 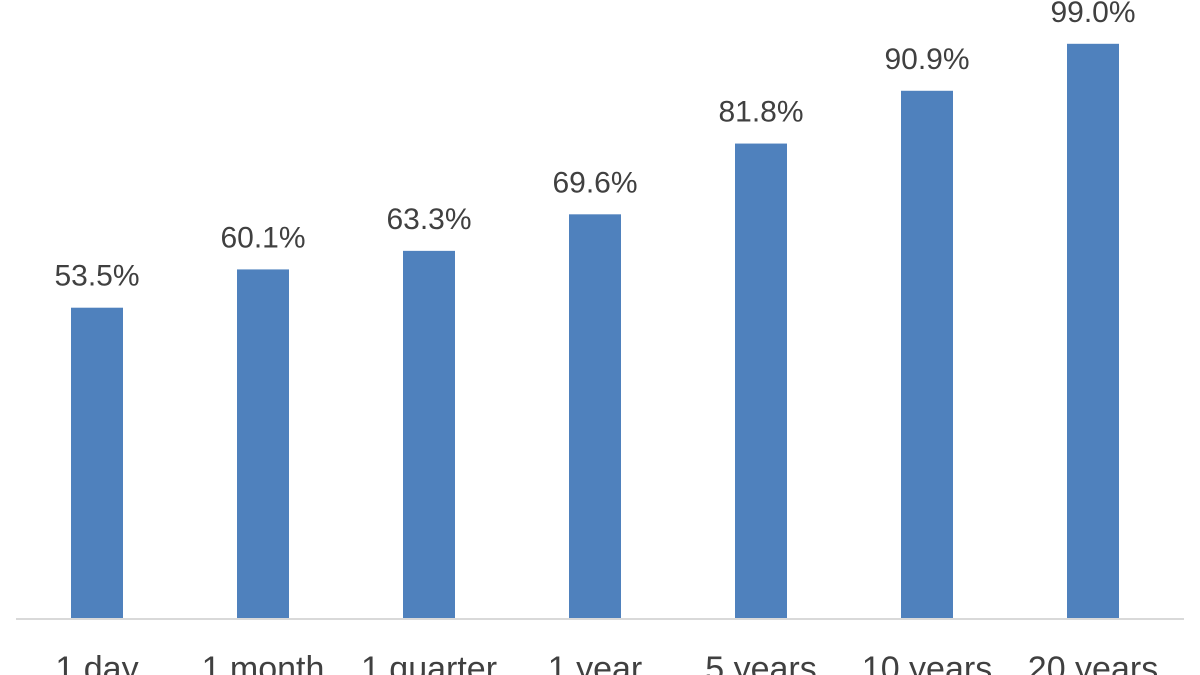 I want to click on bar-1-quarter, so click(x=429, y=434).